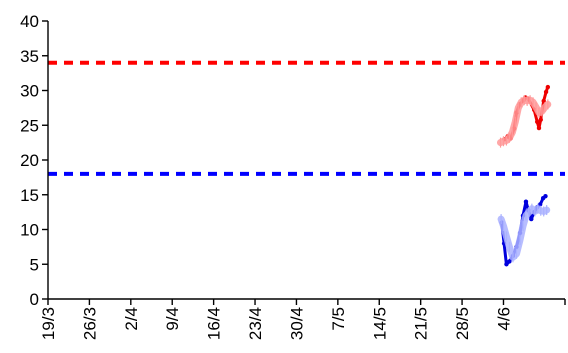 This screenshot has width=568, height=353. I want to click on x-tick-label-10: 28/5, so click(462, 323).